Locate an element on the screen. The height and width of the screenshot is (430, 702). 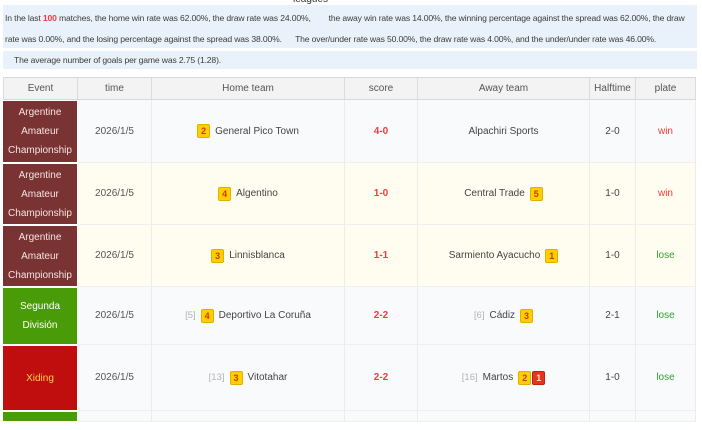
away-team-cell: Sarmiento Ayacucho 1 is located at coordinates (504, 256).